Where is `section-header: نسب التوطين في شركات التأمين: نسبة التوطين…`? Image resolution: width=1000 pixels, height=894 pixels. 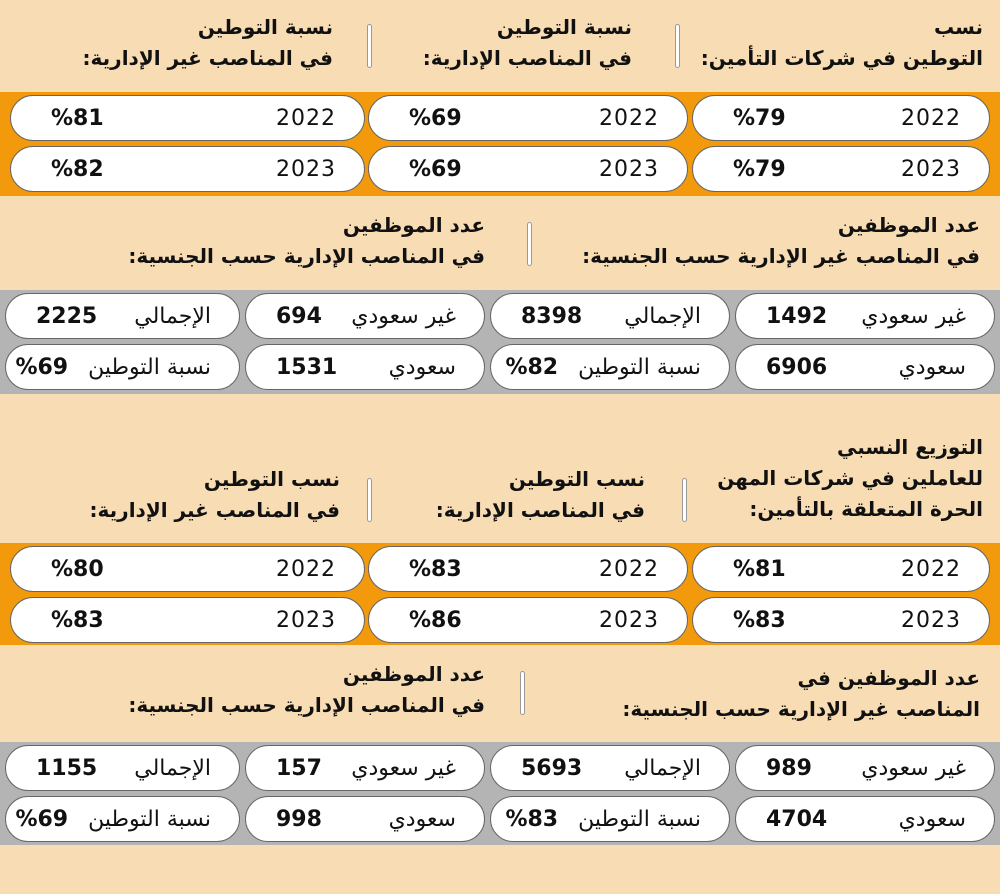
section-header: نسب التوطين في شركات التأمين: نسبة التوطين… is located at coordinates (500, 46).